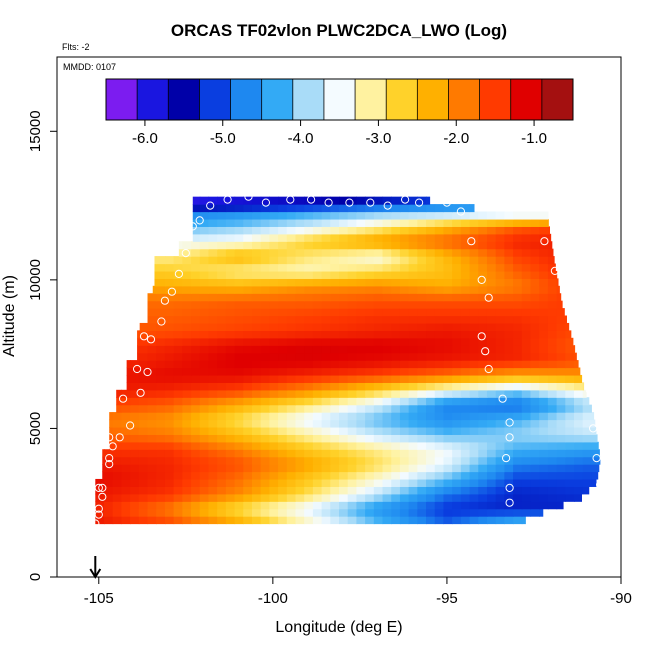 The width and height of the screenshot is (650, 650). What do you see at coordinates (338, 627) in the screenshot?
I see `x-axis-label: Longitude (deg E)` at bounding box center [338, 627].